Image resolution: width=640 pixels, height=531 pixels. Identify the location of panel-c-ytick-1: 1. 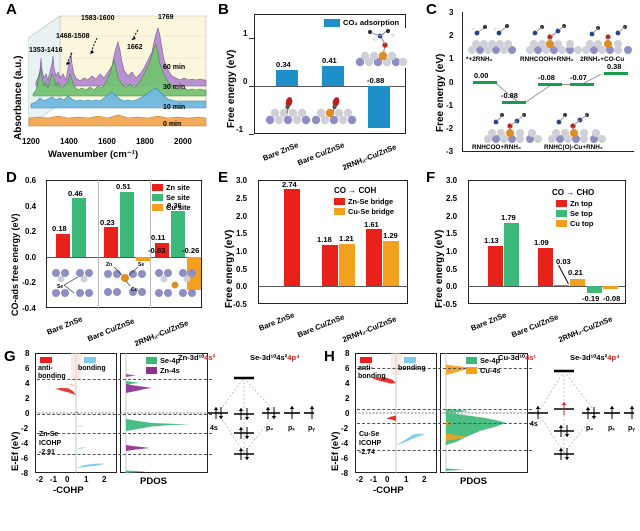
(451, 58).